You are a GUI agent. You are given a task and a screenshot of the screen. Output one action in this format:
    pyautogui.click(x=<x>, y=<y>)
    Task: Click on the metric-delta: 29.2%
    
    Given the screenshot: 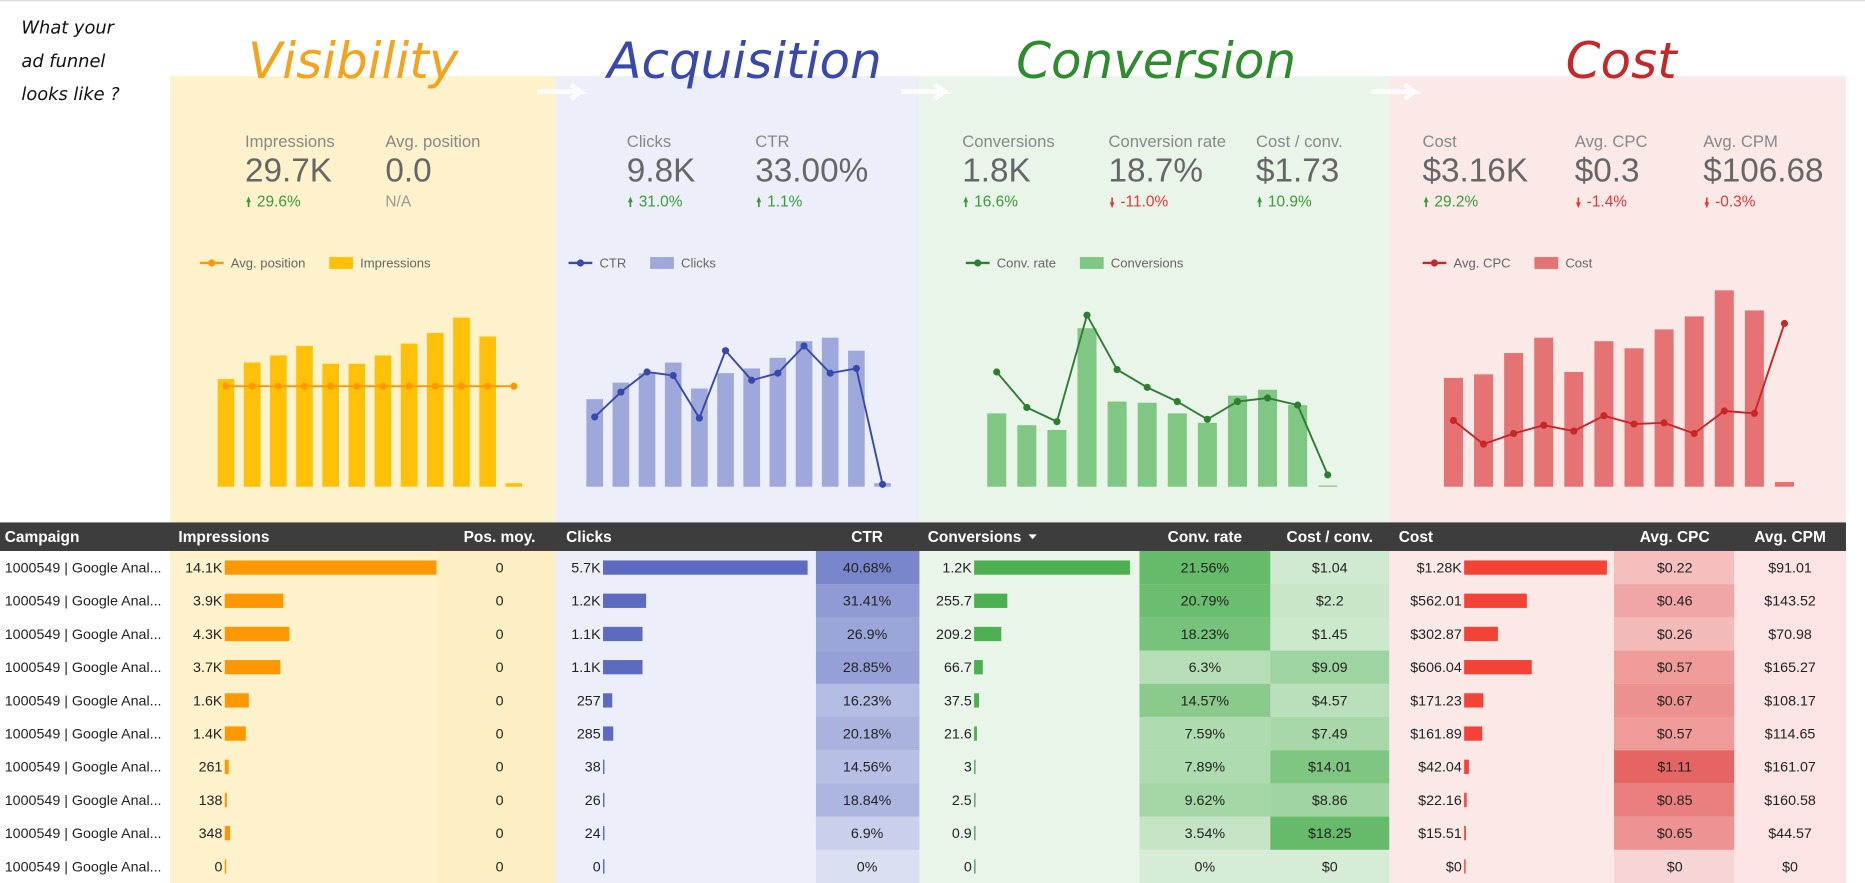 What is the action you would take?
    pyautogui.click(x=1456, y=201)
    